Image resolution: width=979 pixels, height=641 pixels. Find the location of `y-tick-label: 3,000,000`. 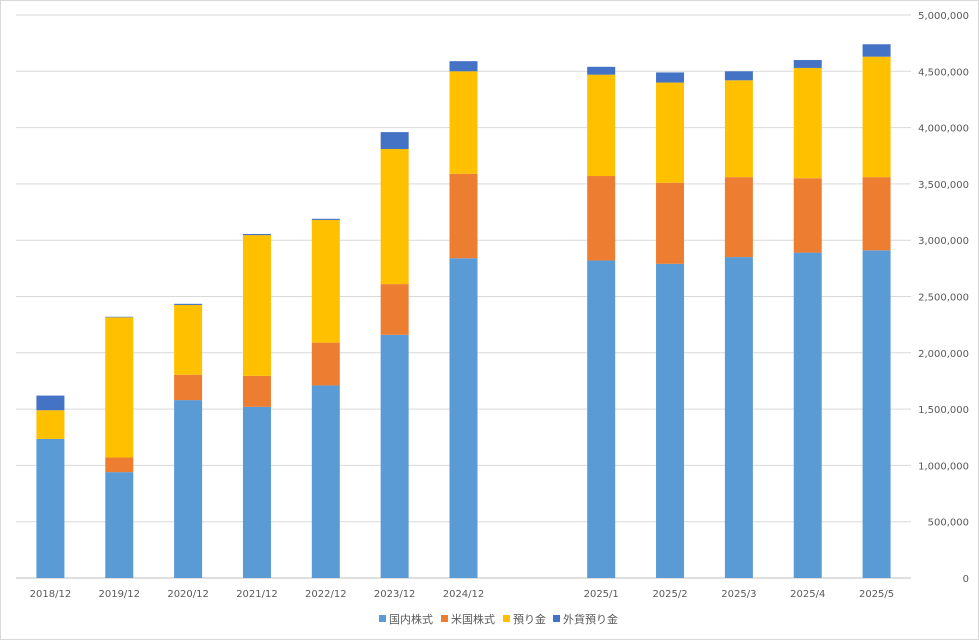

y-tick-label: 3,000,000 is located at coordinates (943, 241).